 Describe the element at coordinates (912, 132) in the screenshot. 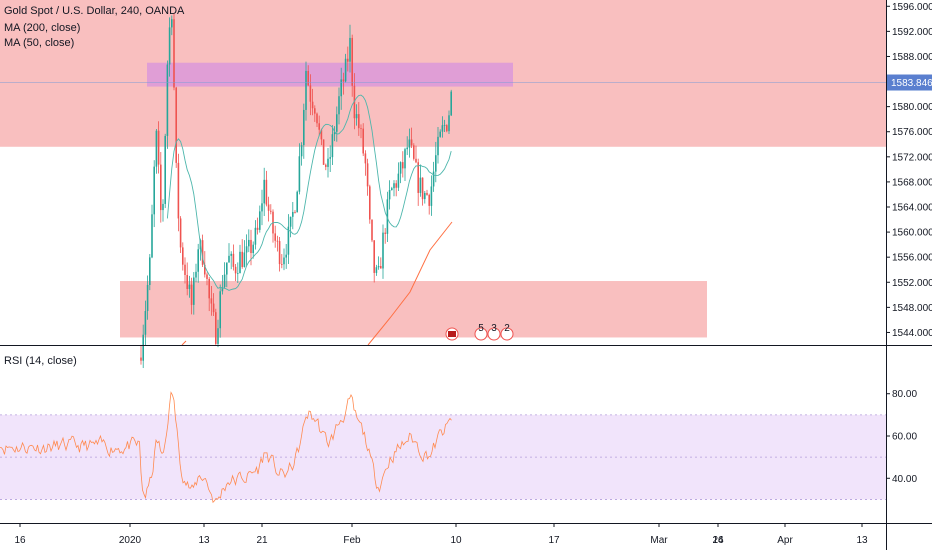

I see `price-tick-label: 1576.000` at that location.